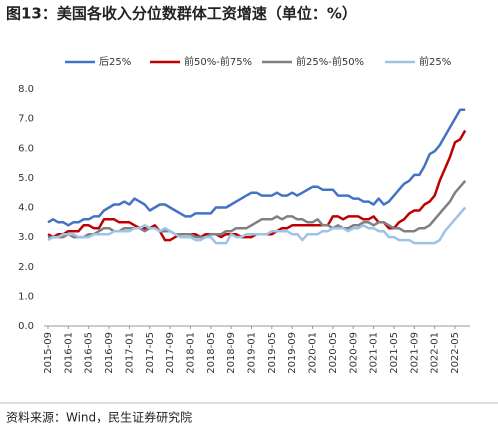  I want to click on legend-label: 前25%, so click(435, 61).